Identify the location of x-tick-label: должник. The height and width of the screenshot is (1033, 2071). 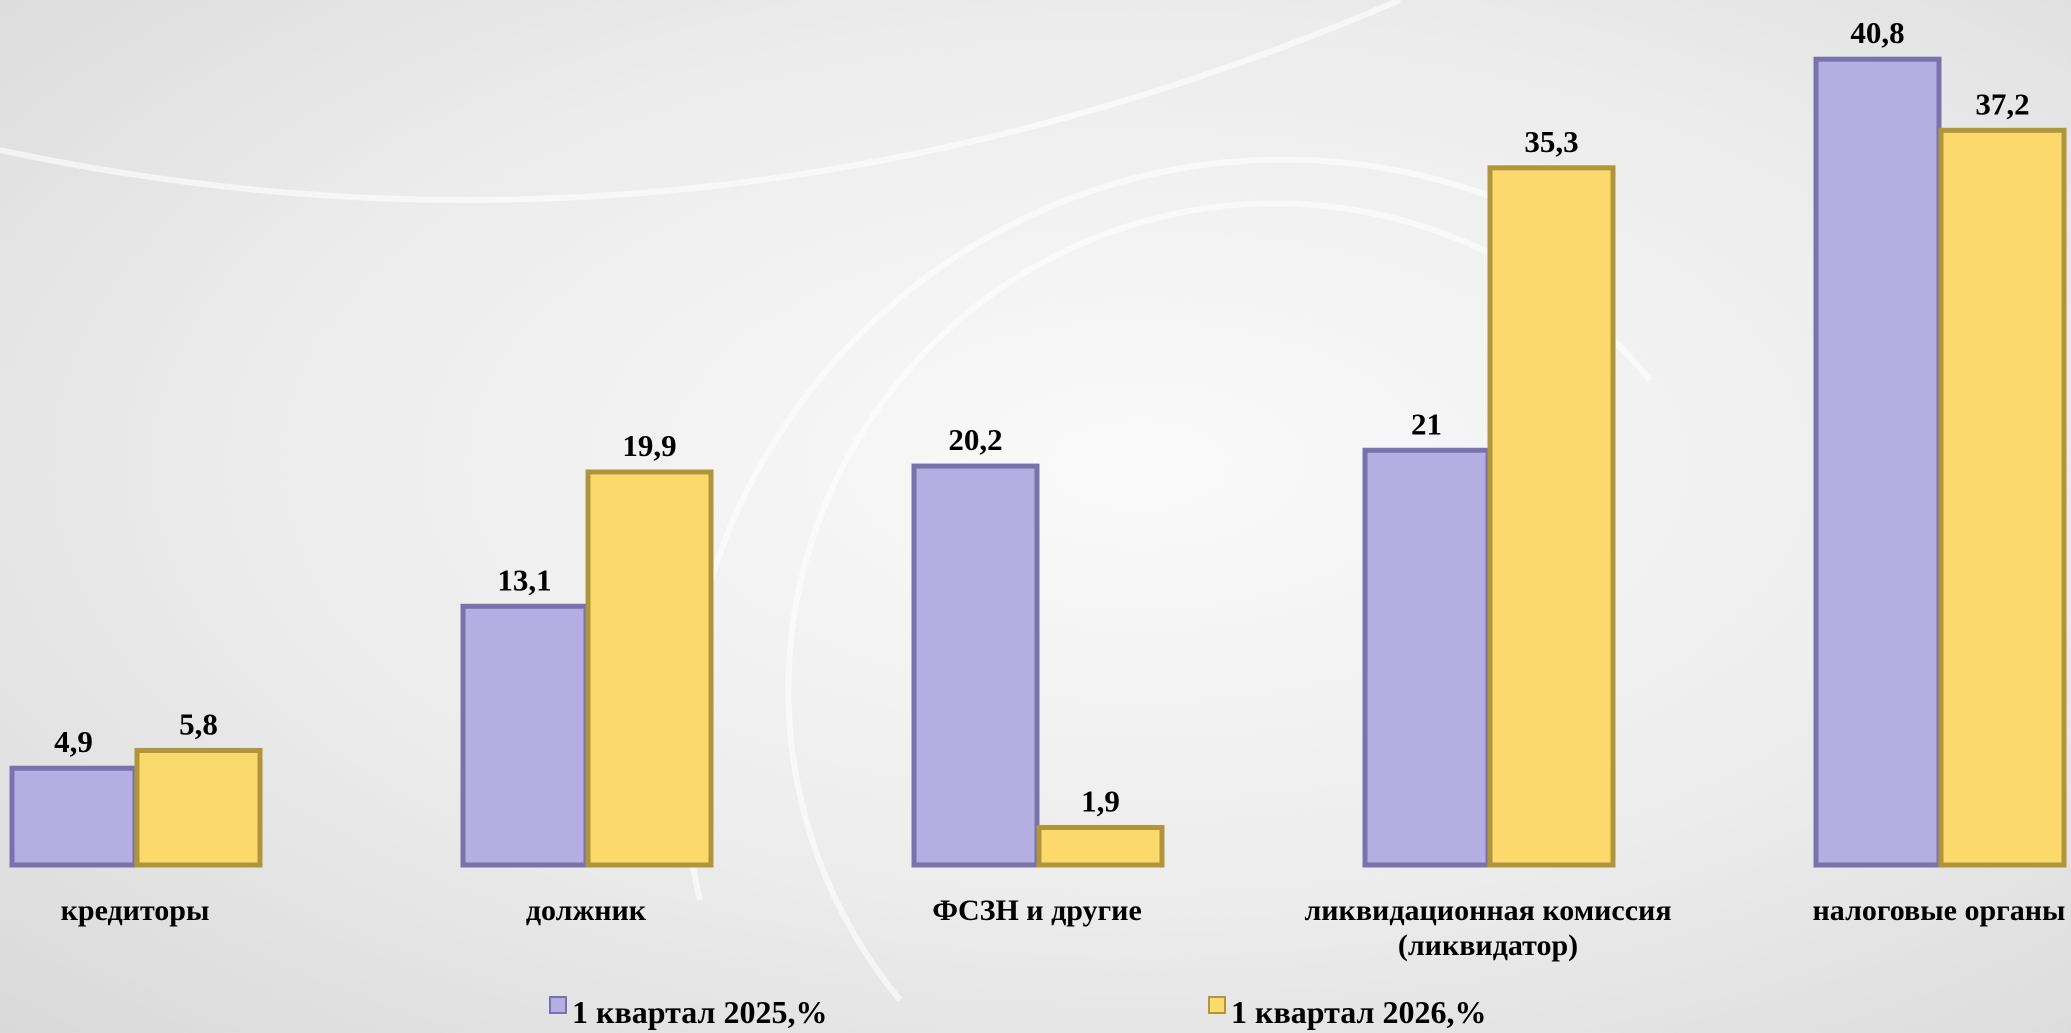
(586, 910).